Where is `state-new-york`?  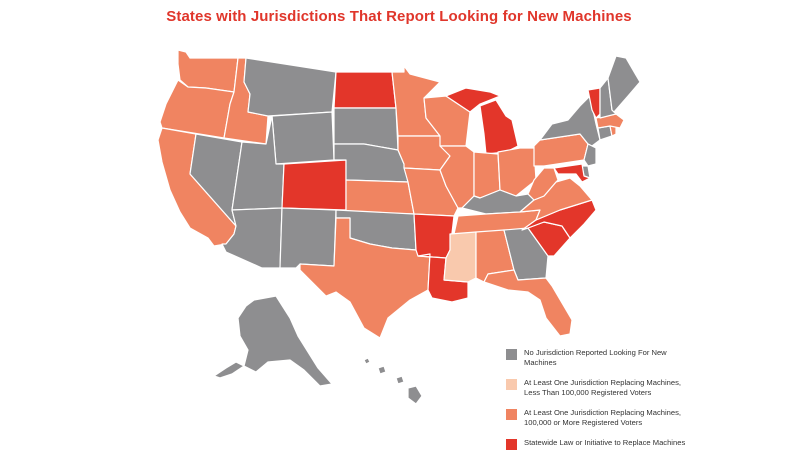 state-new-york is located at coordinates (570, 121).